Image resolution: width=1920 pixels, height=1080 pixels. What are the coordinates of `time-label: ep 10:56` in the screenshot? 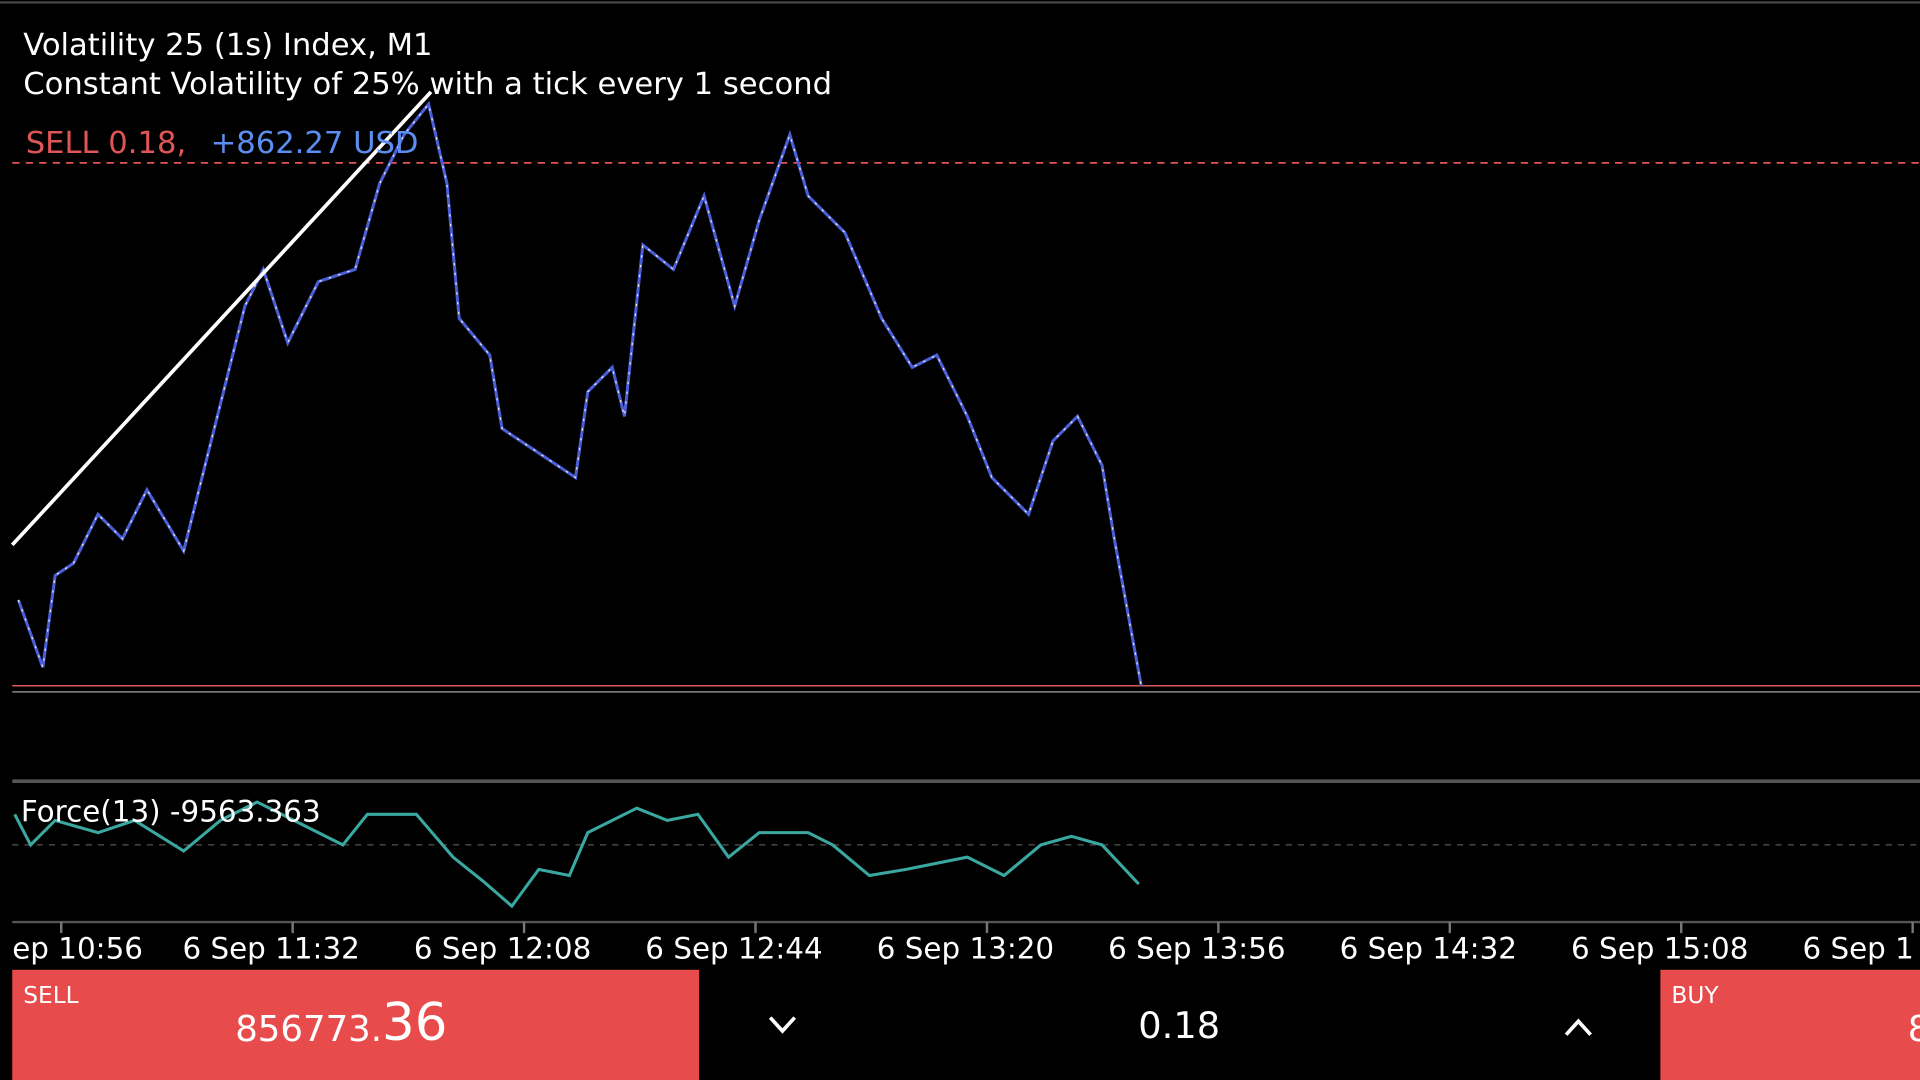 It's located at (77, 949).